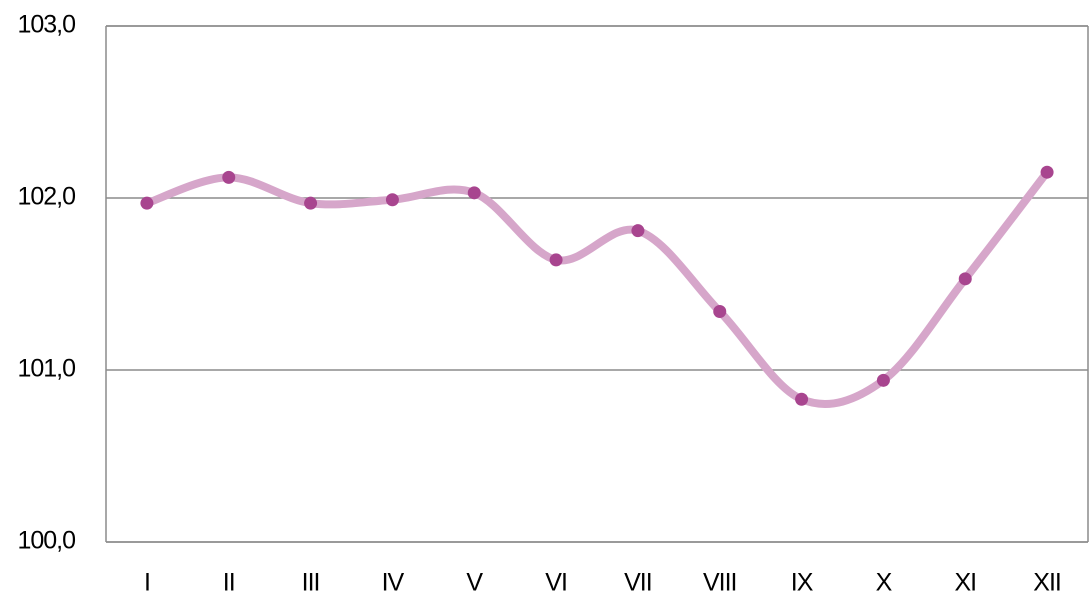 This screenshot has width=1089, height=602. I want to click on y-tick-label: 100,0, so click(46, 541).